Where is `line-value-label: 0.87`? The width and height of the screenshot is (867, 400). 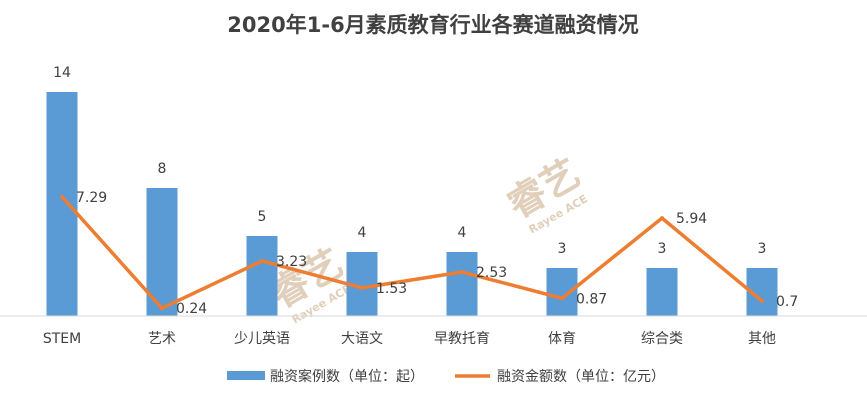 line-value-label: 0.87 is located at coordinates (591, 299).